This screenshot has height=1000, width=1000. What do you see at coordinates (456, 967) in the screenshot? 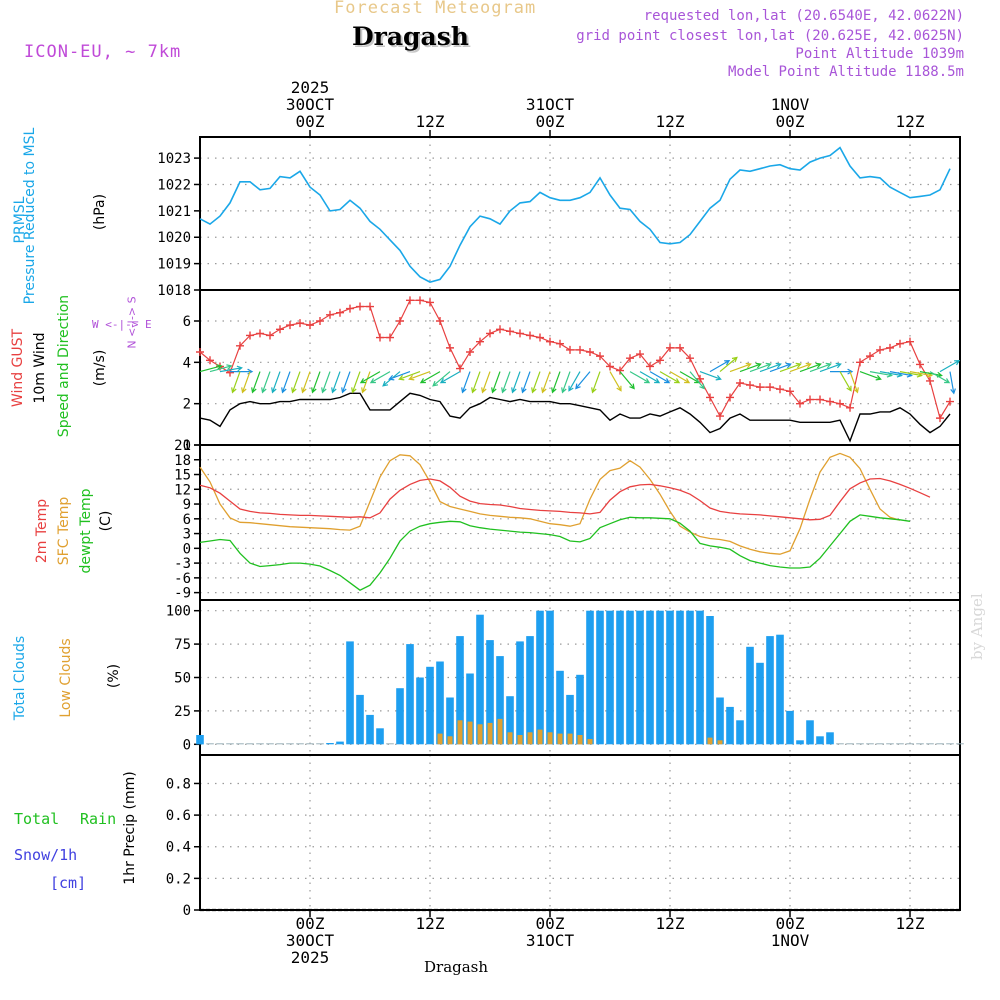
I see `footer-location: Dragash` at bounding box center [456, 967].